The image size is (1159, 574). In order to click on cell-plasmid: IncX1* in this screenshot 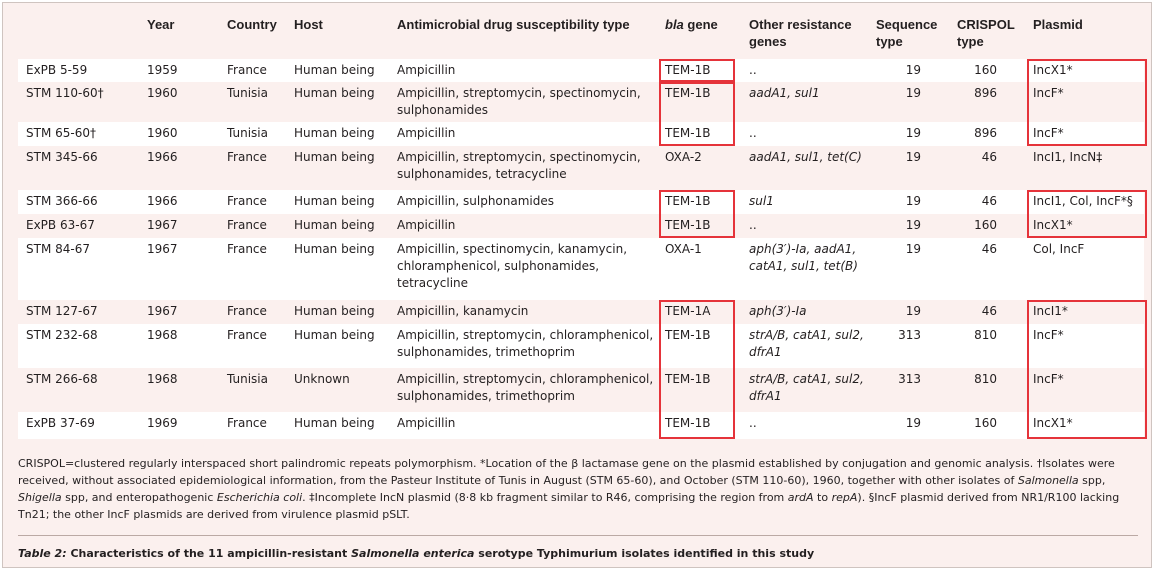, I will do `click(1086, 425)`.